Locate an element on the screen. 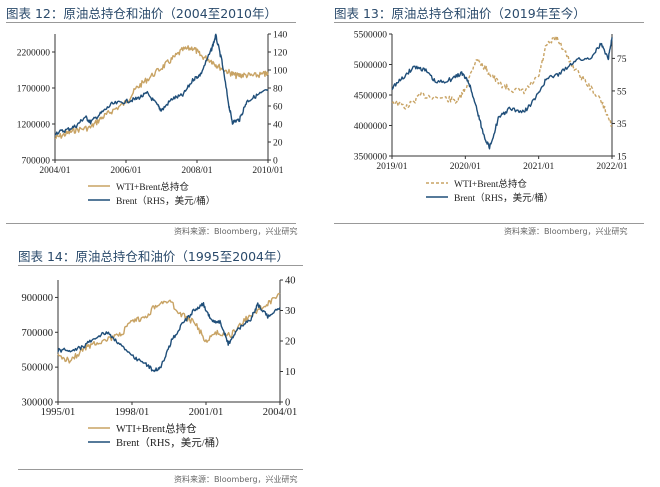 This screenshot has height=487, width=660. fig13-title: 图表 13：原油总持仓和油价（2019年至今） is located at coordinates (460, 13).